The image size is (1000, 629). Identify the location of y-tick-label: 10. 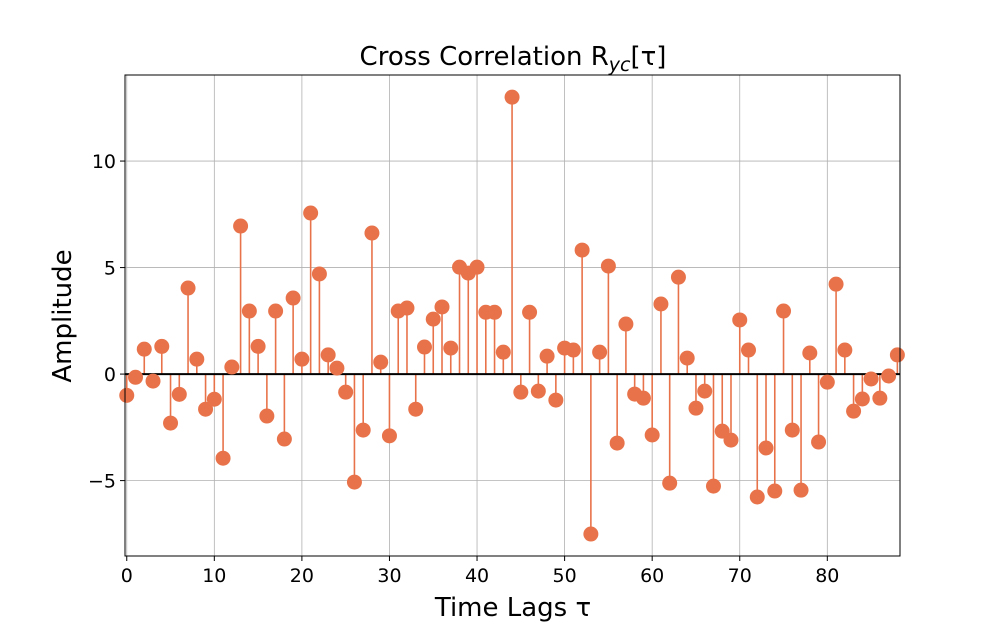
(104, 162).